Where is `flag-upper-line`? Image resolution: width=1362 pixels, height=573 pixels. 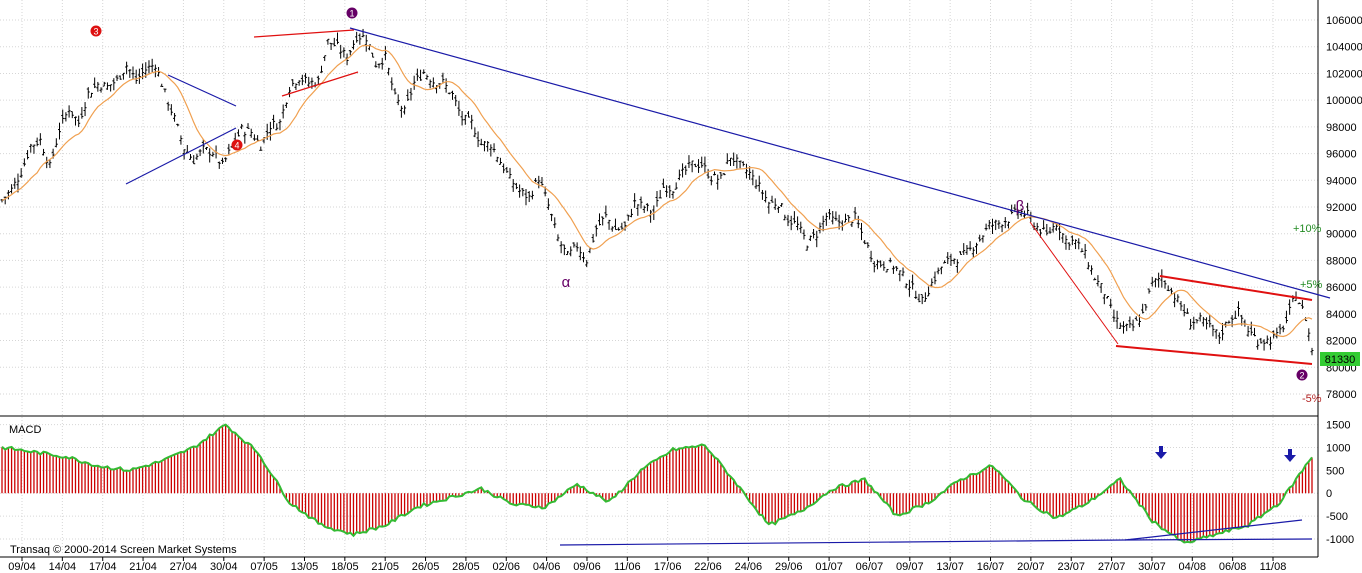
flag-upper-line is located at coordinates (304, 33).